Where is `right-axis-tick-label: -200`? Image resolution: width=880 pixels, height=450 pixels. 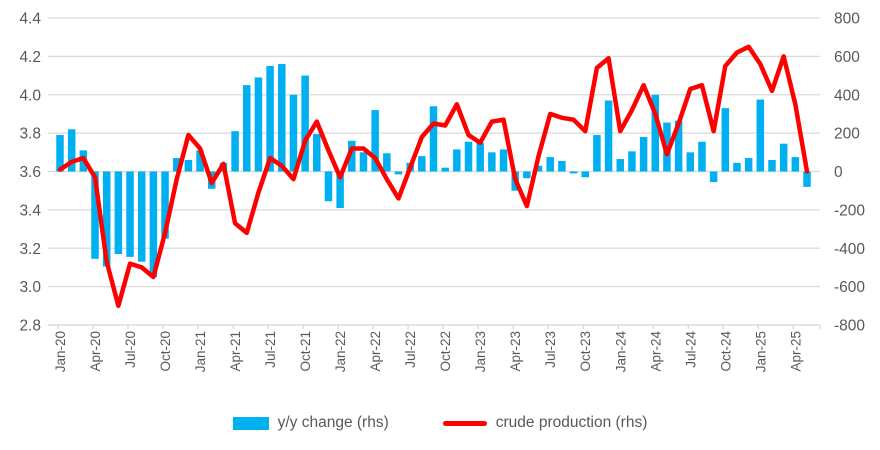 right-axis-tick-label: -200 is located at coordinates (849, 210).